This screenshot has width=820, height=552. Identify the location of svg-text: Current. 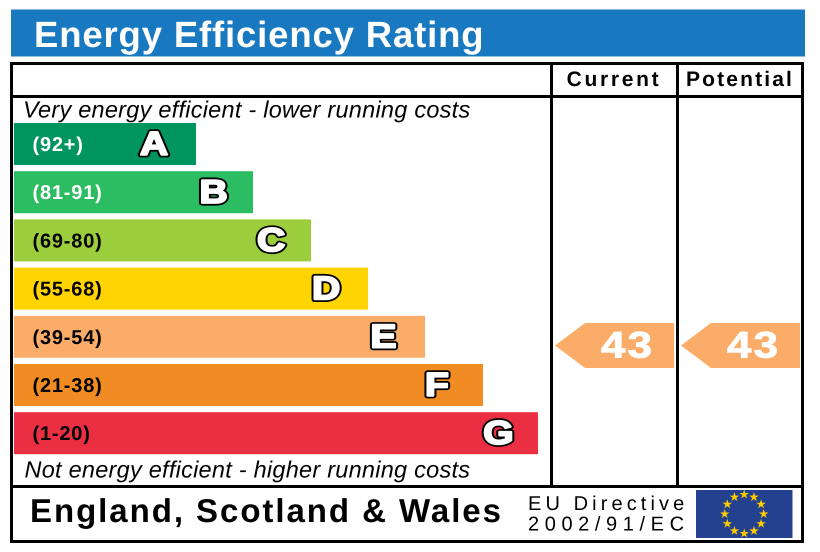
(614, 79).